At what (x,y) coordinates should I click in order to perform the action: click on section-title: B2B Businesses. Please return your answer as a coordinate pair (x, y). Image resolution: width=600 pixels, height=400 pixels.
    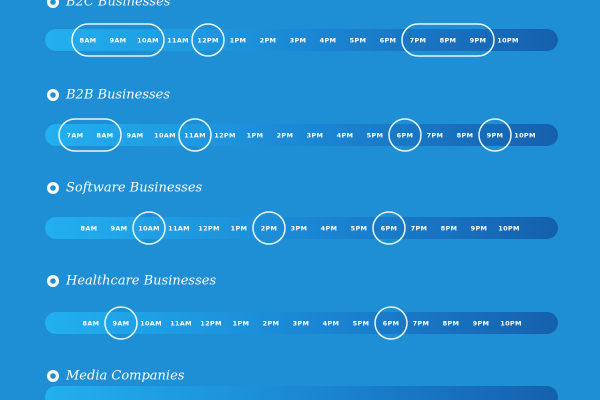
    Looking at the image, I should click on (117, 95).